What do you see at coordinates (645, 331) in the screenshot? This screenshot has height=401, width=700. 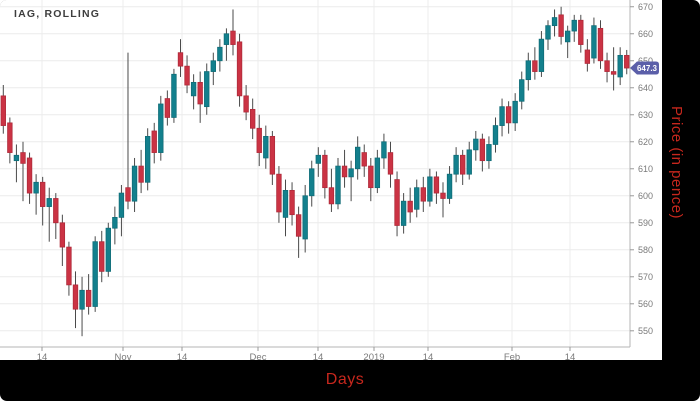 I see `y-tick-label: 550` at bounding box center [645, 331].